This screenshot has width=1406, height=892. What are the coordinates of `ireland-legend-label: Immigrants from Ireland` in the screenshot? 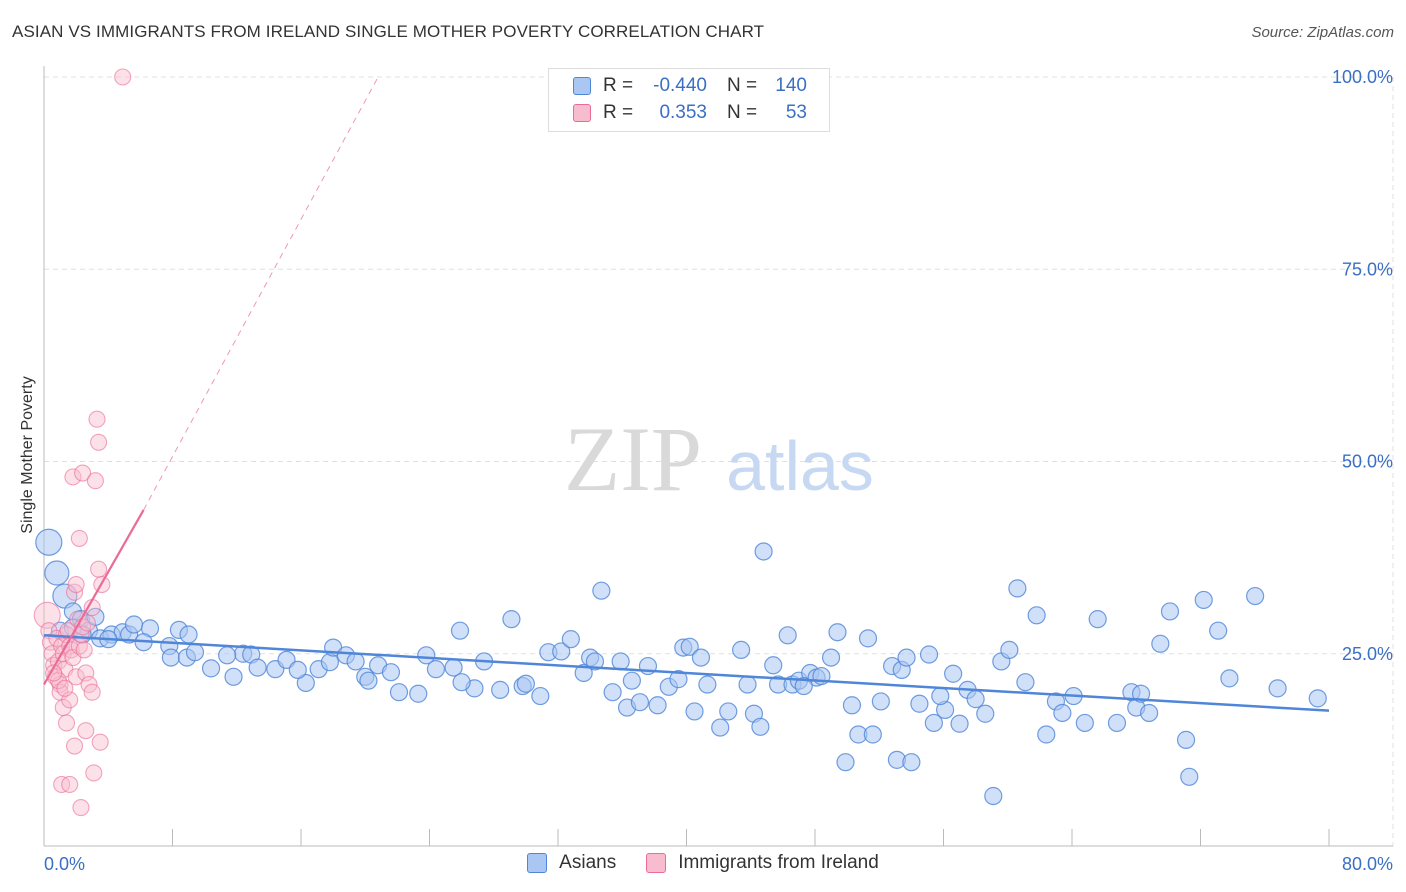 It's located at (778, 862).